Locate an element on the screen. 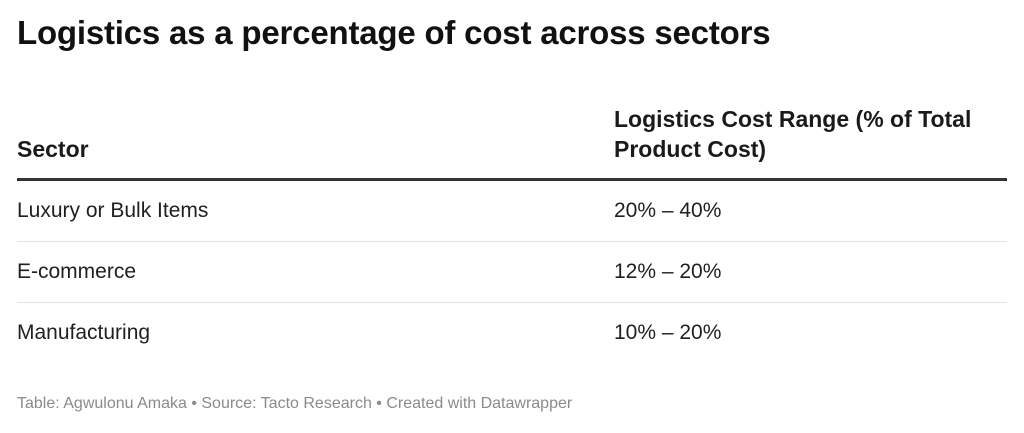  cost-range-cell: 10% – 20% is located at coordinates (668, 332).